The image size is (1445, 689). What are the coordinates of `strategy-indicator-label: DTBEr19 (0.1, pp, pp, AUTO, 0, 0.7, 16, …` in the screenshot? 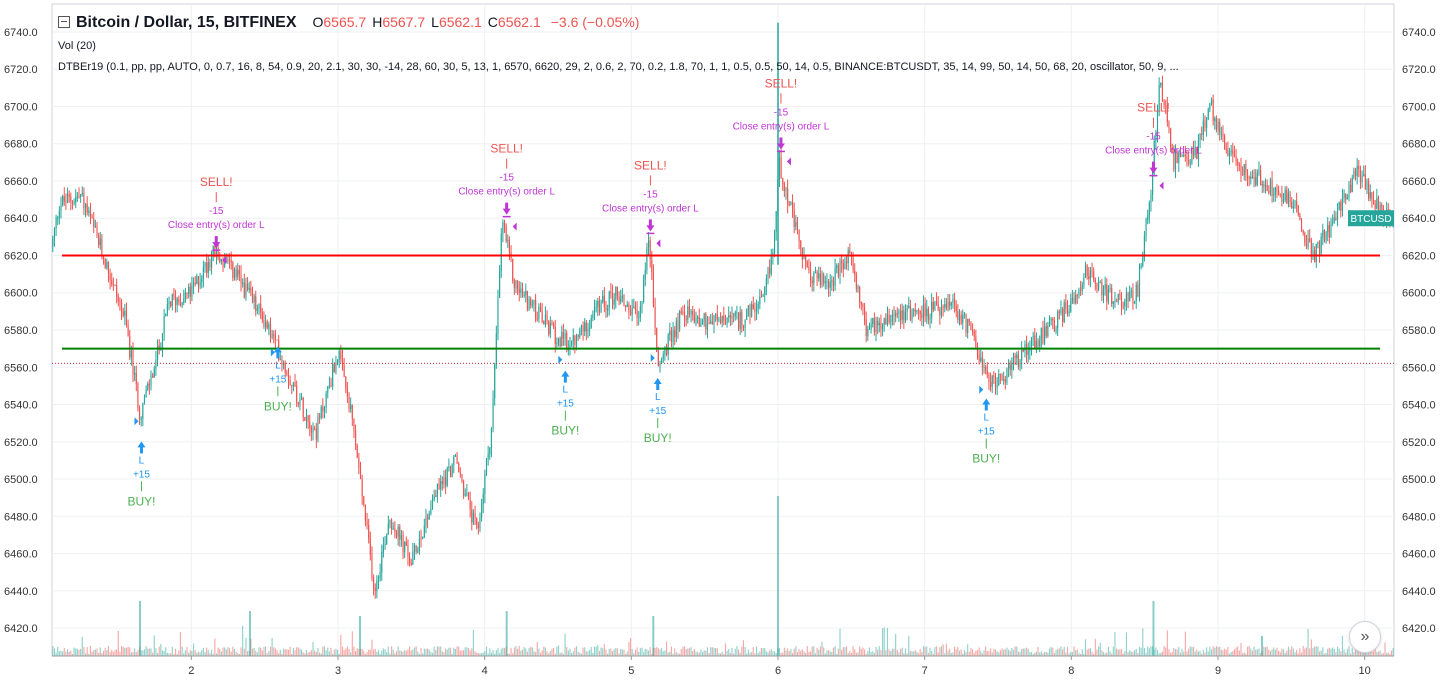 It's located at (618, 67).